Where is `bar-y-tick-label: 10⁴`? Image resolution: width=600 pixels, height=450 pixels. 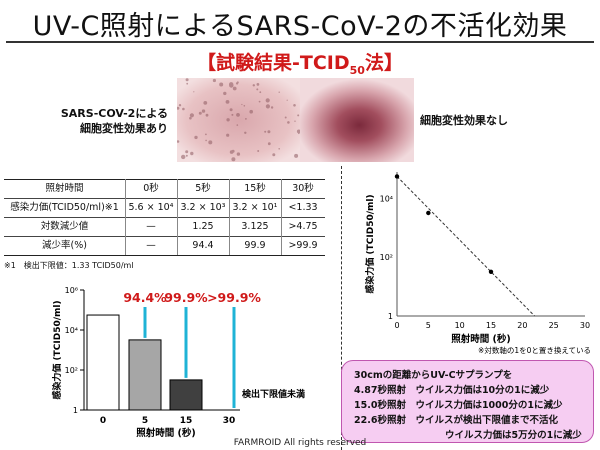 bar-y-tick-label: 10⁴ is located at coordinates (71, 330).